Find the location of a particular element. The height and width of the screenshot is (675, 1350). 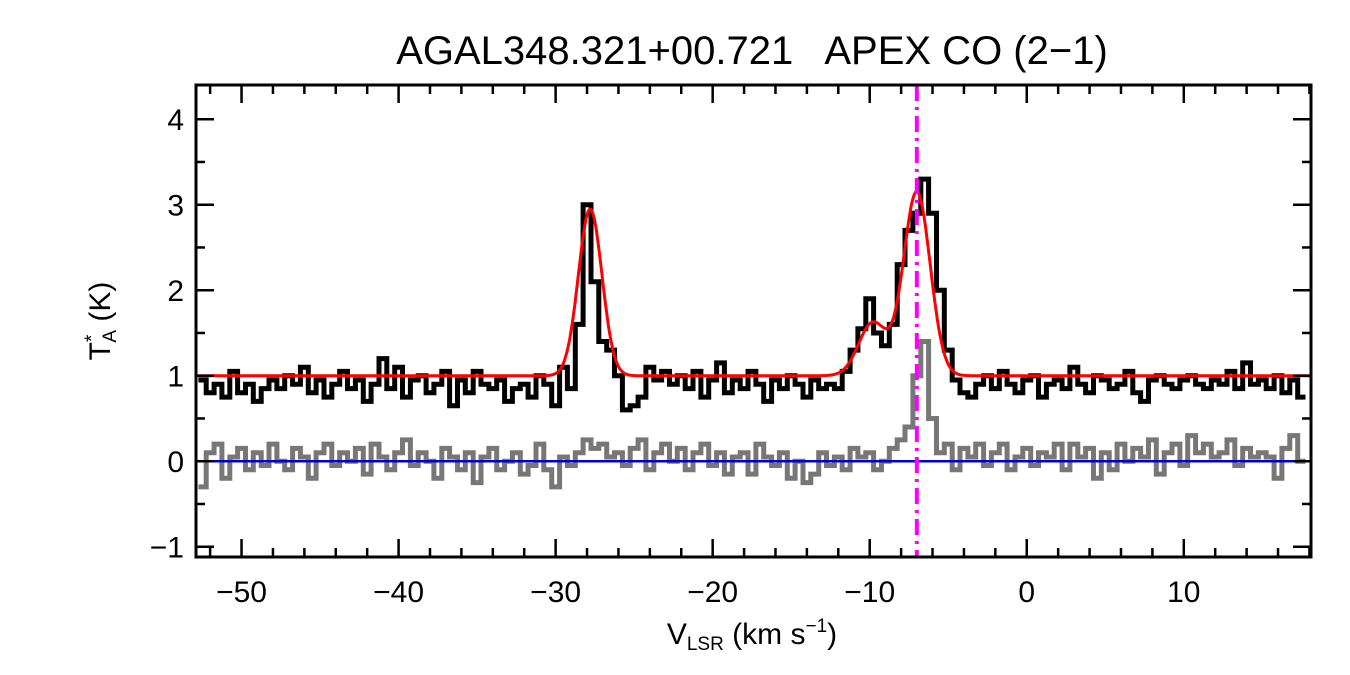

y-tick-label: 0 is located at coordinates (175, 462).